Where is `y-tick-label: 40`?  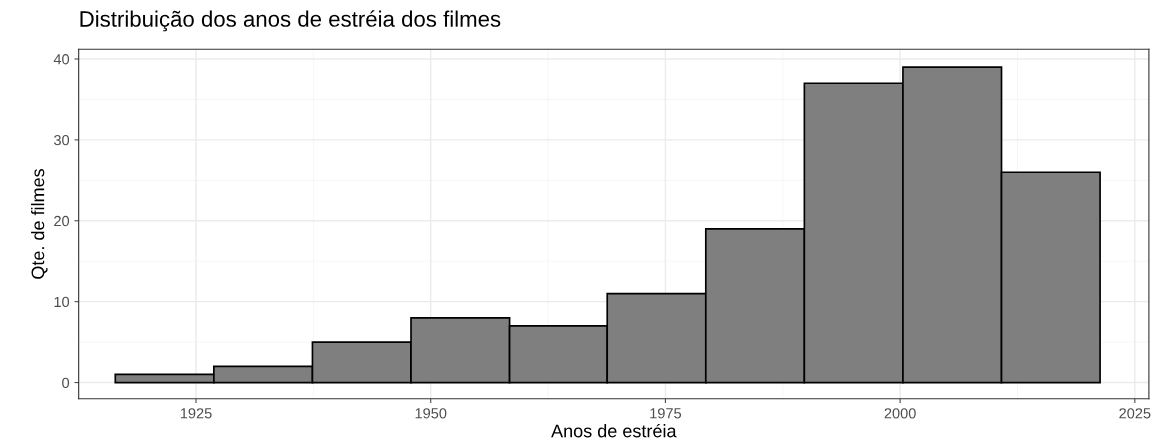 y-tick-label: 40 is located at coordinates (61, 59).